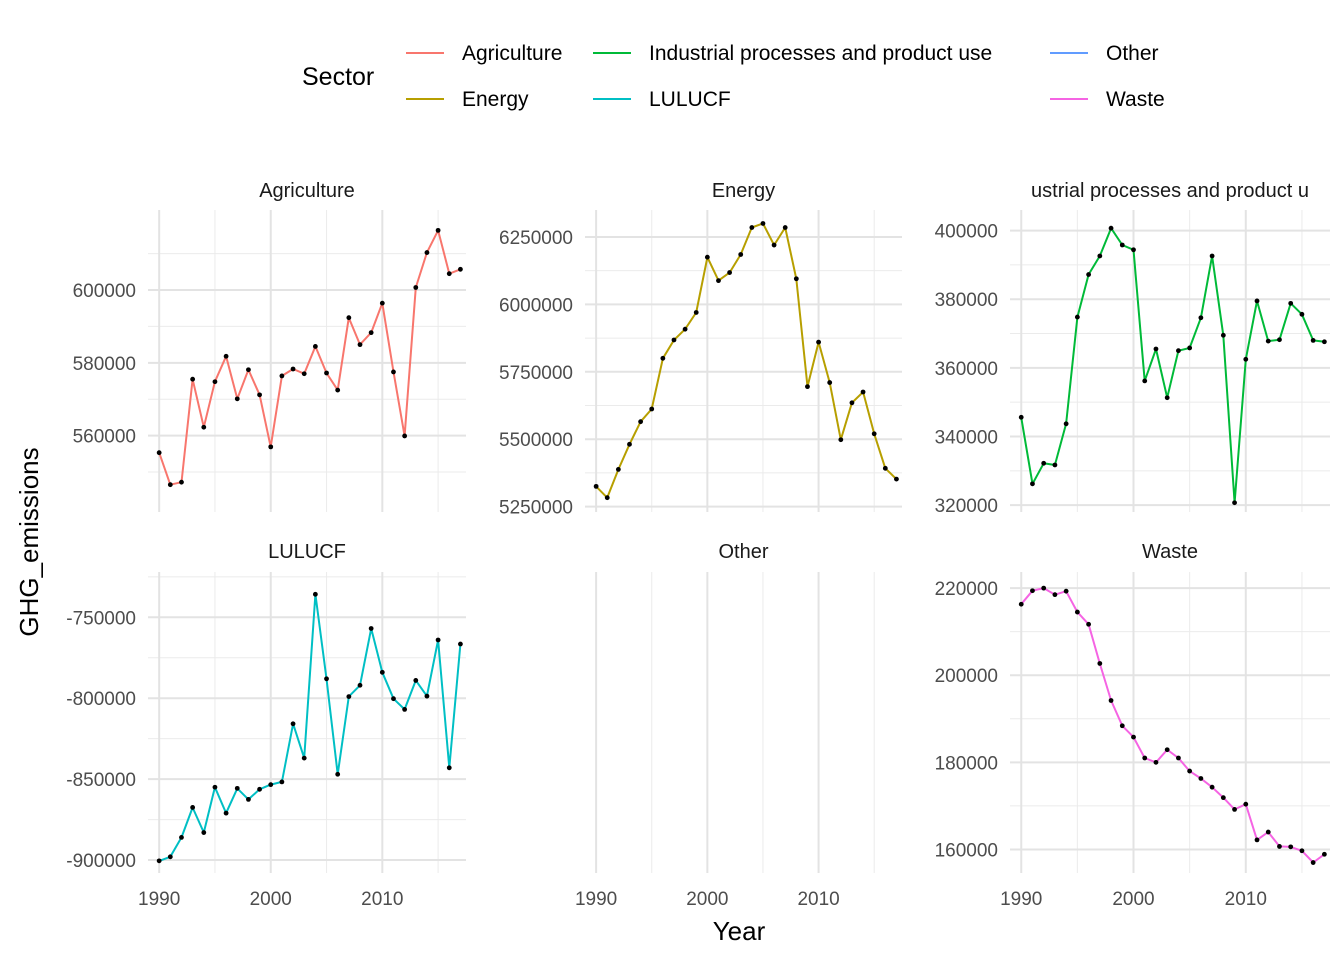 Image resolution: width=1344 pixels, height=965 pixels. Describe the element at coordinates (536, 305) in the screenshot. I see `y-tick-label: 6000000` at that location.